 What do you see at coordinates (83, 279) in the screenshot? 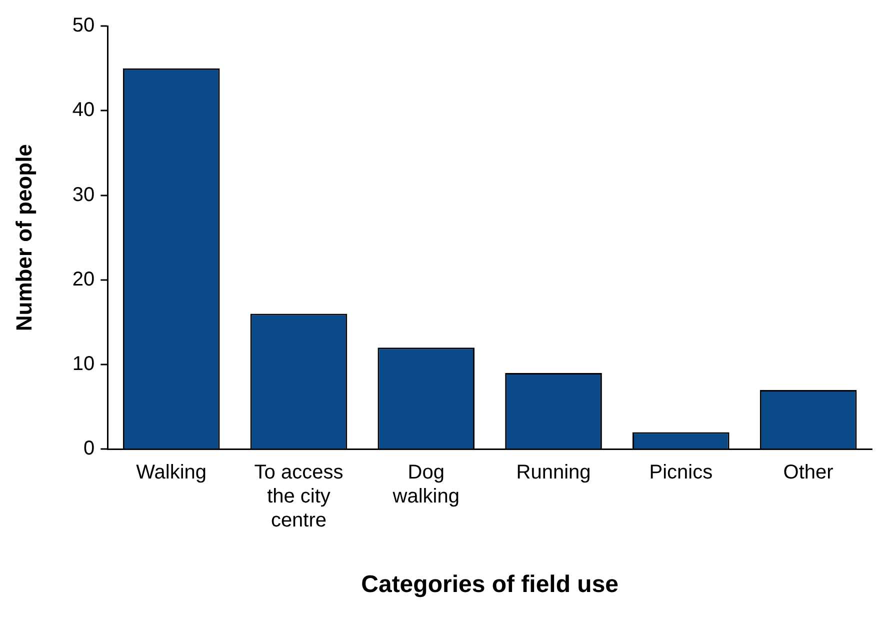
I see `y-tick-label: 20` at bounding box center [83, 279].